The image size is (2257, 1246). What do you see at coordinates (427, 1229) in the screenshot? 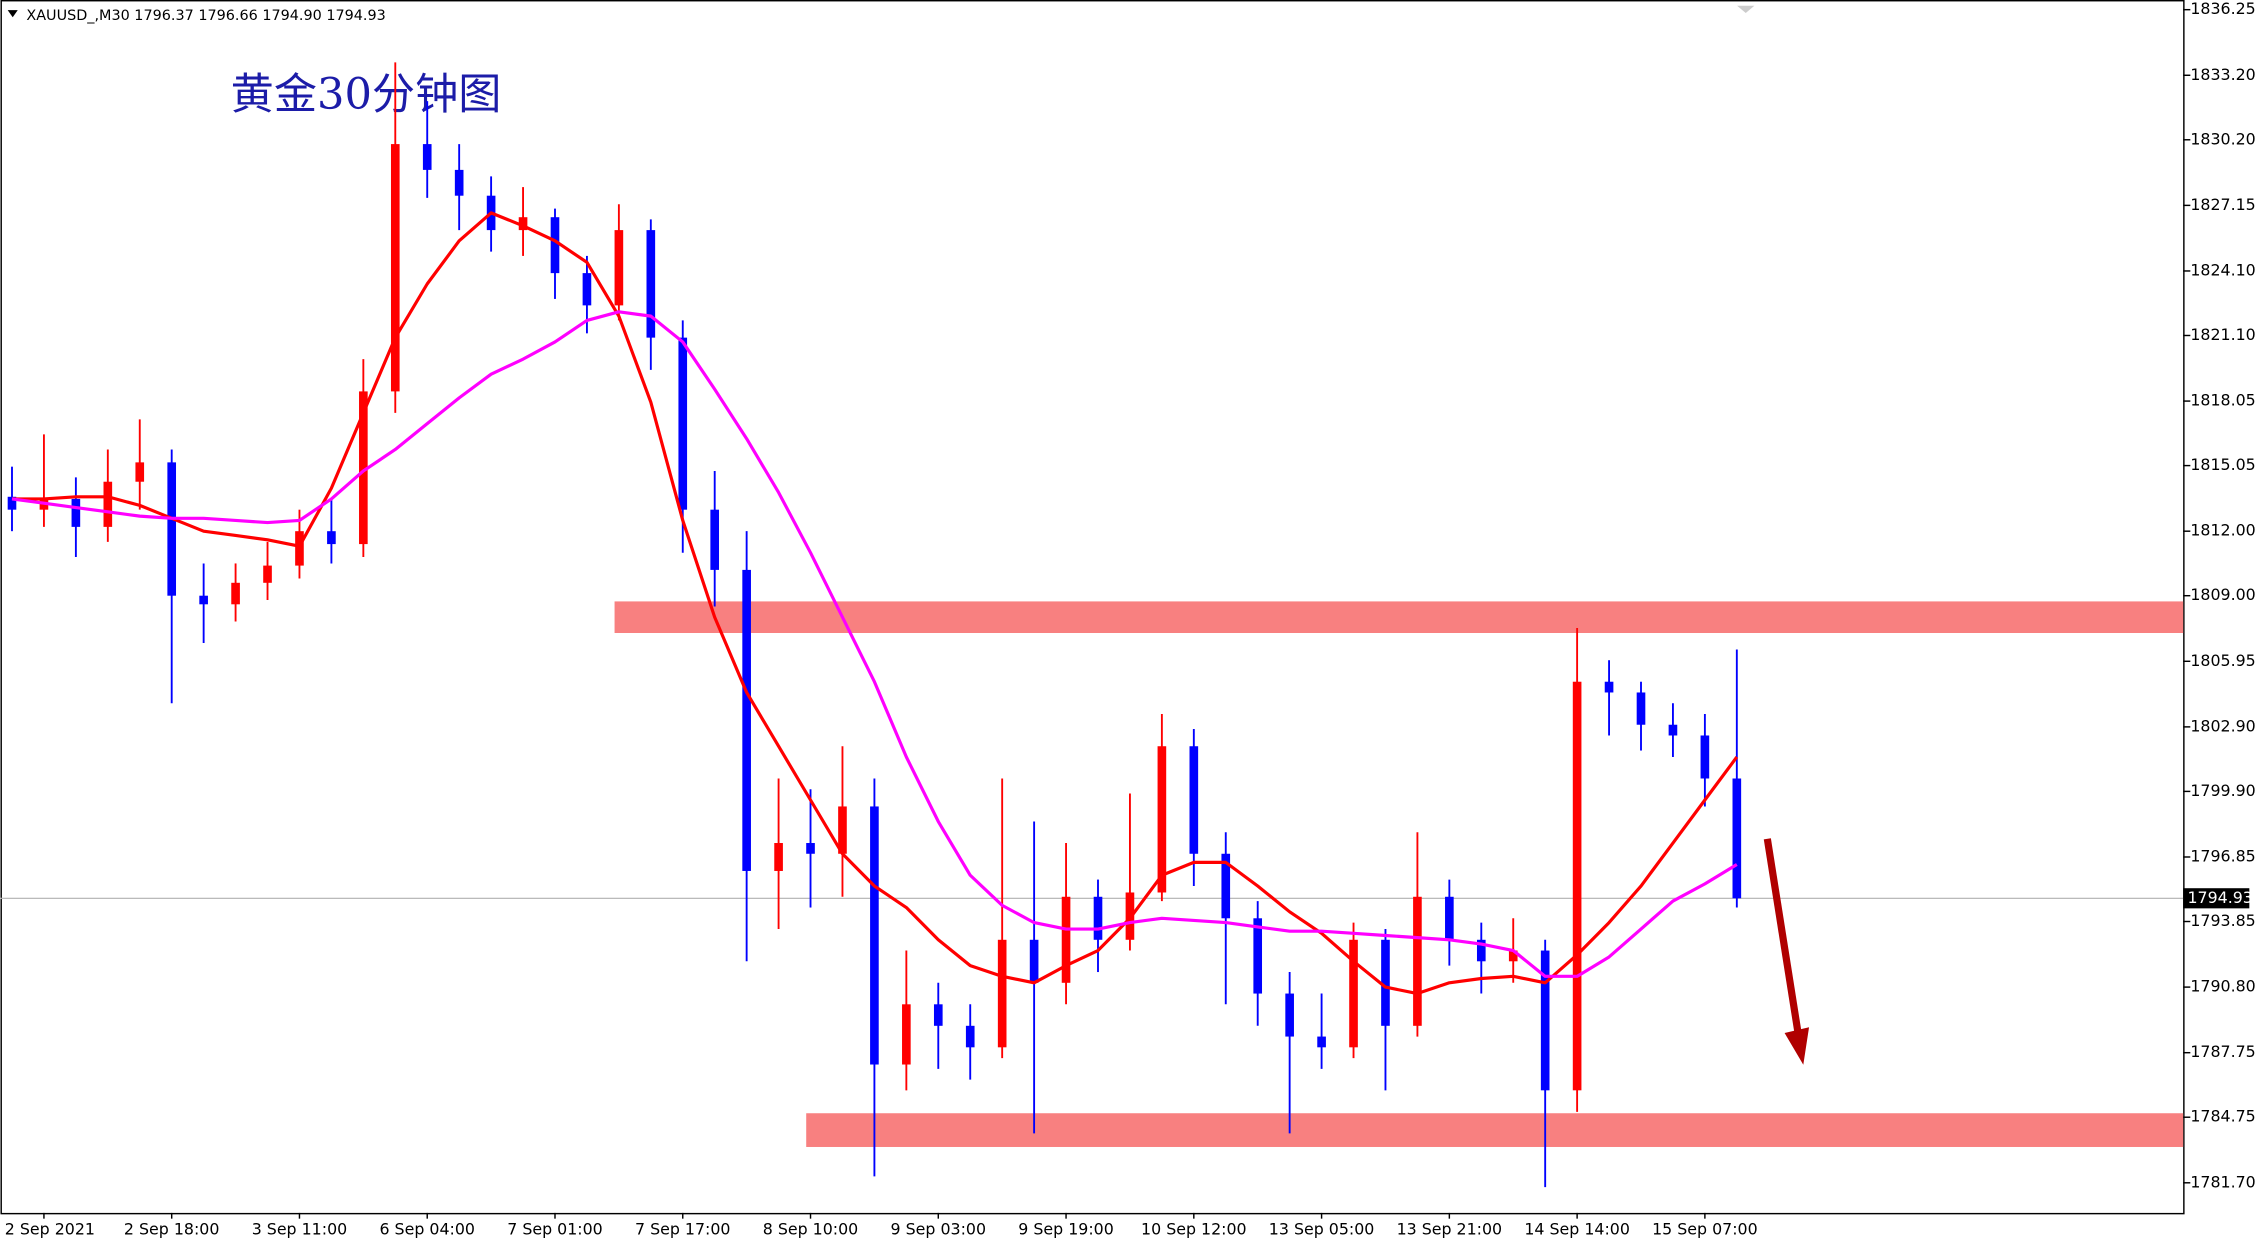
I see `x-tick-label: 6 Sep 04:00` at bounding box center [427, 1229].